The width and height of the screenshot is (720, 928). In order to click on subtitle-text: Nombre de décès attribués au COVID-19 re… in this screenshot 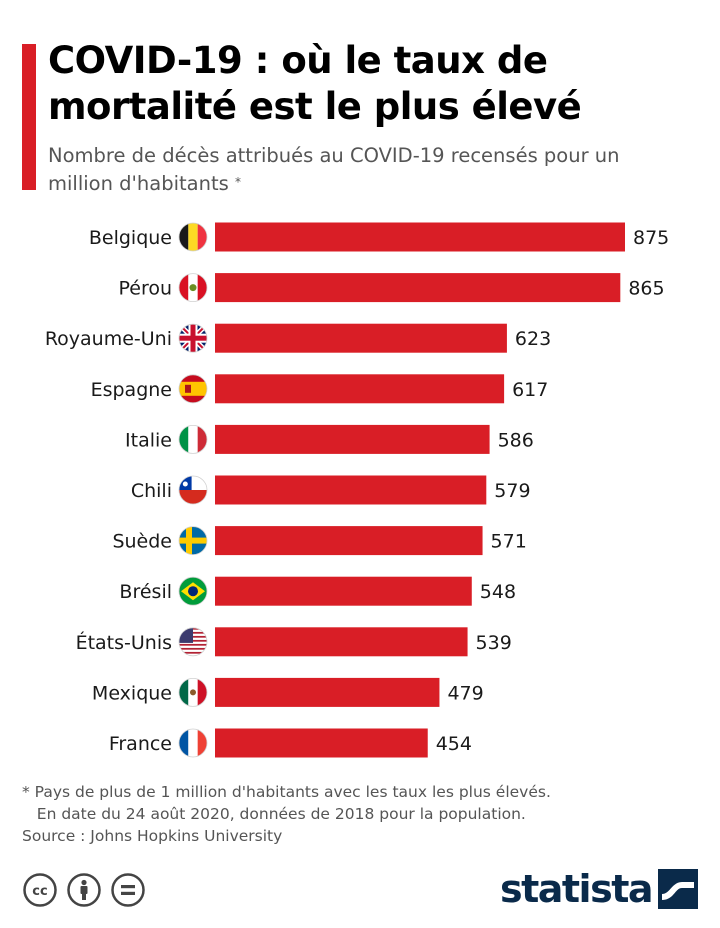, I will do `click(334, 169)`.